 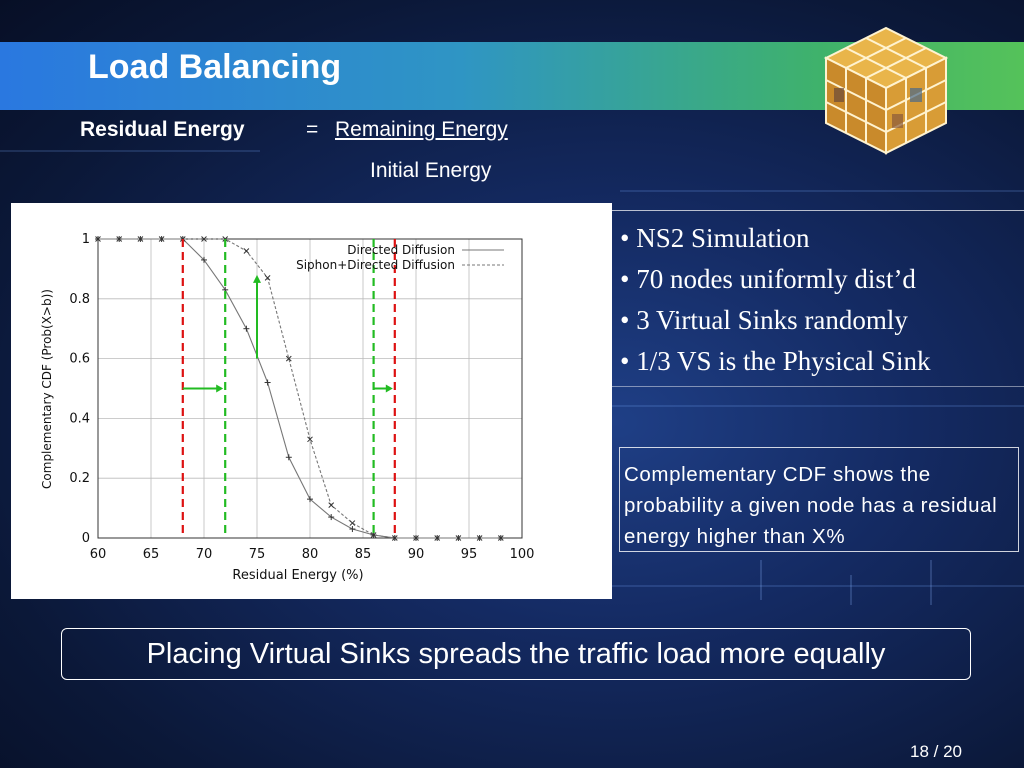 I want to click on slide-title: Load Balancing, so click(x=215, y=67).